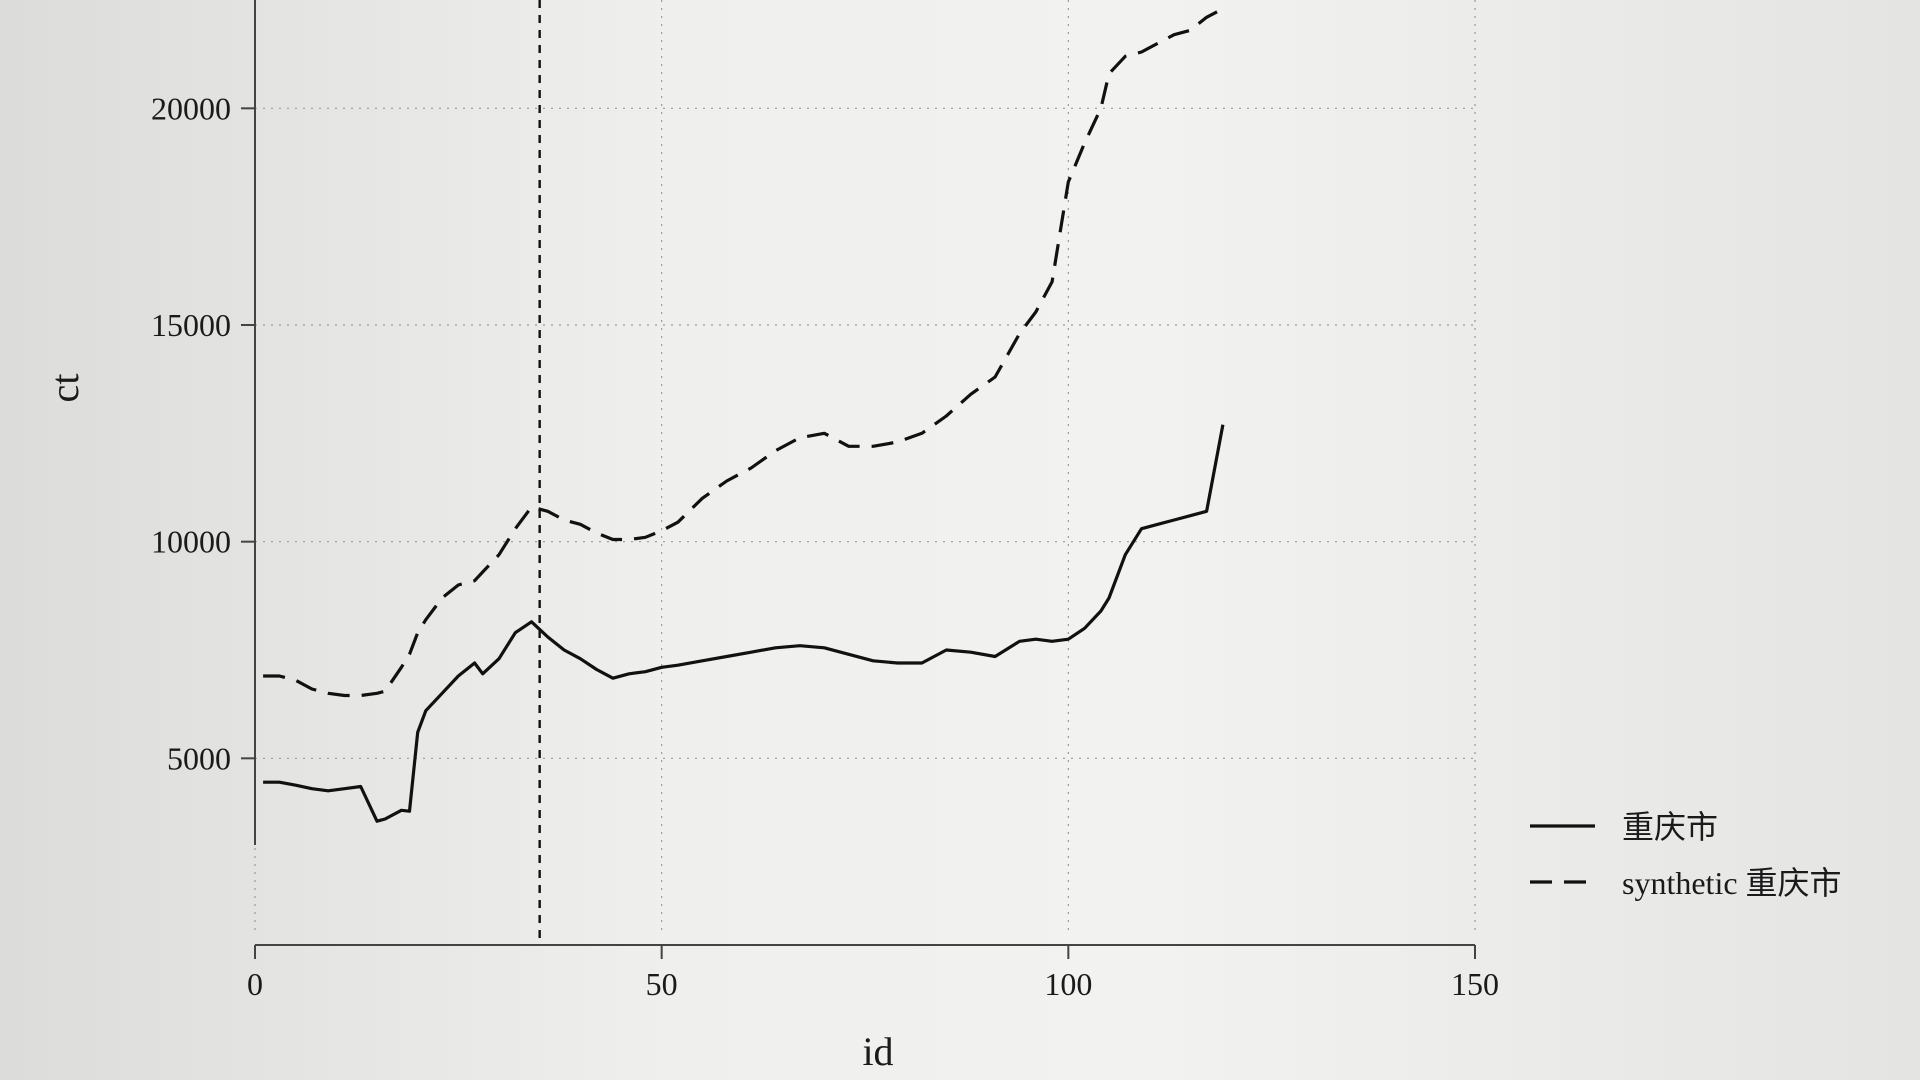  Describe the element at coordinates (191, 108) in the screenshot. I see `y-tick-label: 20000` at that location.